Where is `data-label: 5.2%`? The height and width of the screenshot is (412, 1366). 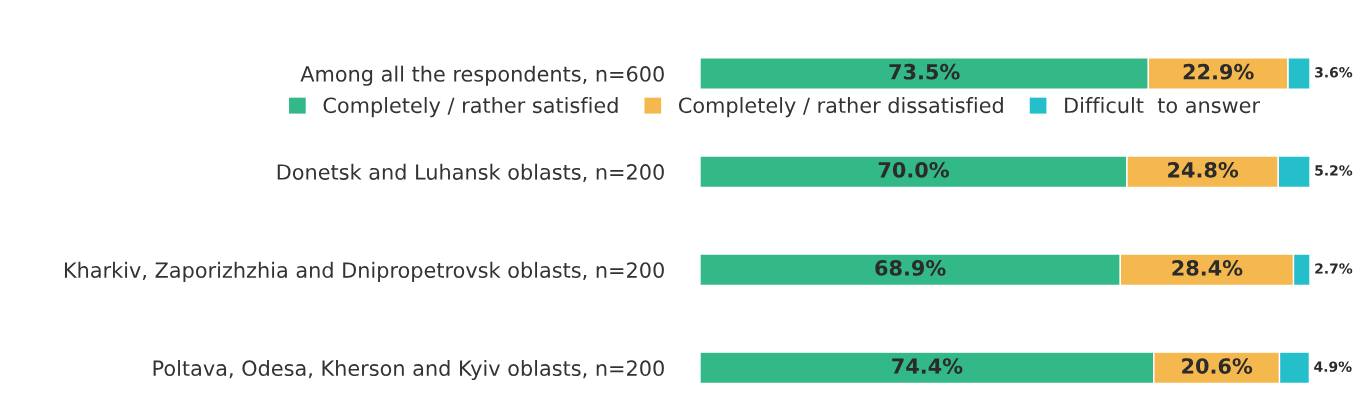
data-label: 5.2% is located at coordinates (1334, 170).